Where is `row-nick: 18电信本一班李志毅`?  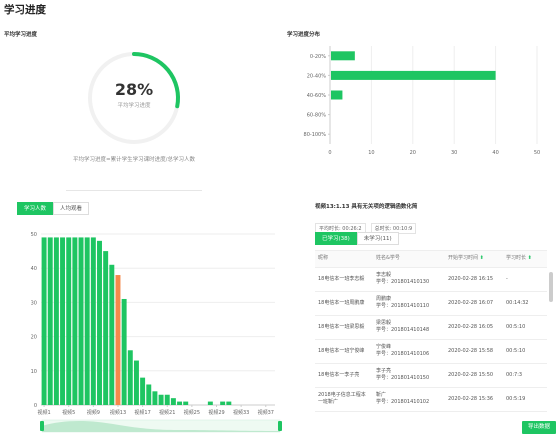 row-nick: 18电信本一班李志毅 is located at coordinates (344, 279).